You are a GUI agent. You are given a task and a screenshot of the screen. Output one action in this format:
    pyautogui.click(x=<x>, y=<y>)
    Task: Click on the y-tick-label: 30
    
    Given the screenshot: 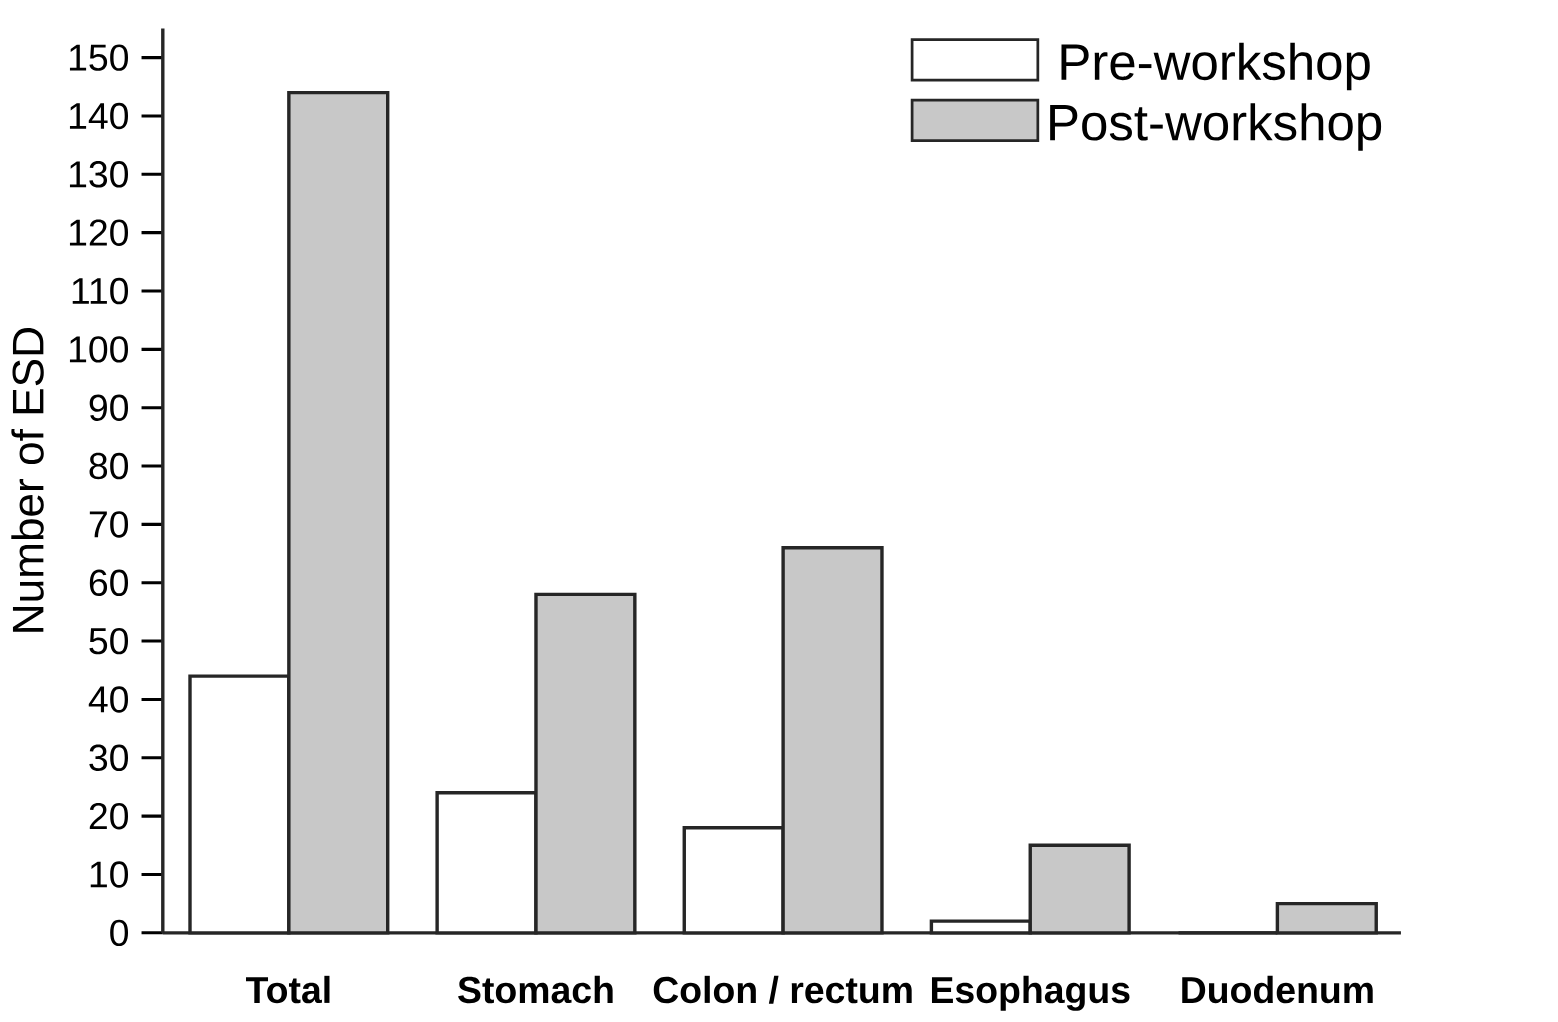 What is the action you would take?
    pyautogui.click(x=109, y=757)
    